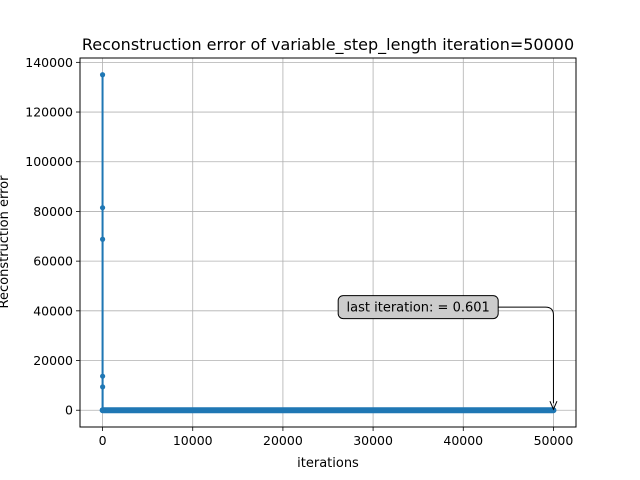 This screenshot has height=480, width=640. Describe the element at coordinates (193, 440) in the screenshot. I see `x-tick-label: 10000` at that location.